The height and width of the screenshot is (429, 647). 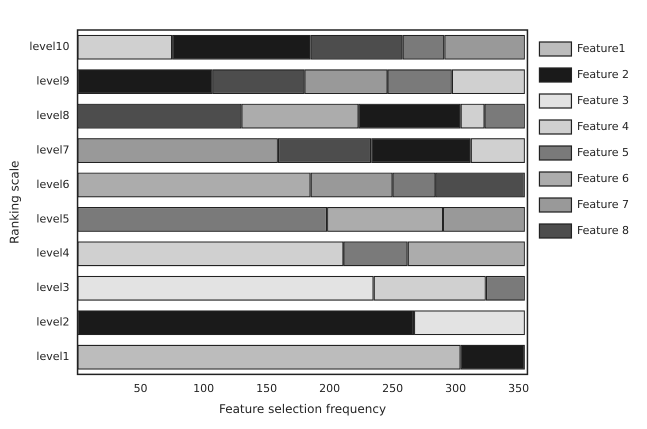 I want to click on y-tick-label: level5, so click(x=53, y=219).